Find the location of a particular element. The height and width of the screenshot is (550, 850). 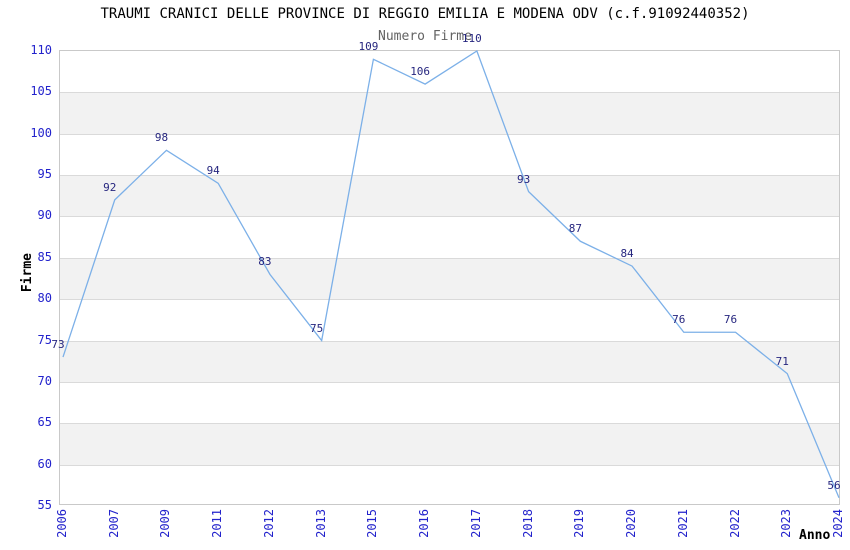

x-tick-label: 2024 is located at coordinates (838, 523).